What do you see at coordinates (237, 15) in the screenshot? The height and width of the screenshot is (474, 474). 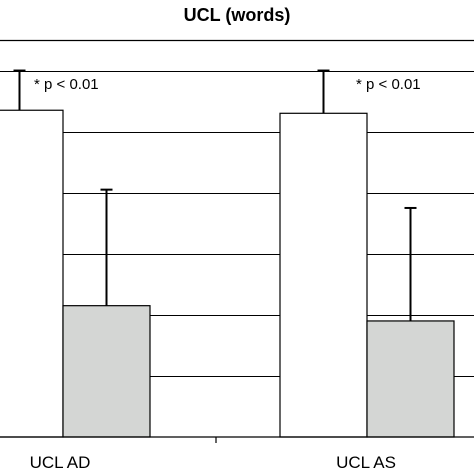 I see `chart-title: UCL (words)` at bounding box center [237, 15].